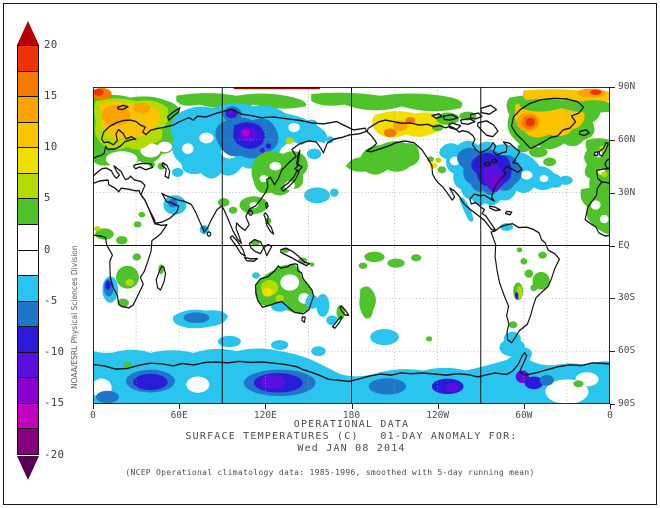  What do you see at coordinates (51, 95) in the screenshot?
I see `colorbar-label: 15` at bounding box center [51, 95].